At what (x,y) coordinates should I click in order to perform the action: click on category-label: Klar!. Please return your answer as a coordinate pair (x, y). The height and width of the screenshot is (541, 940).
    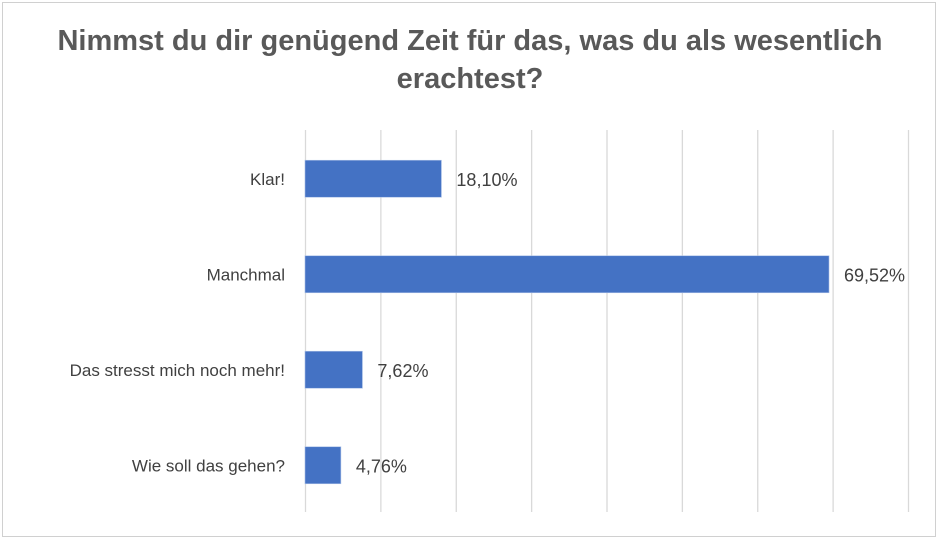
    Looking at the image, I should click on (267, 179).